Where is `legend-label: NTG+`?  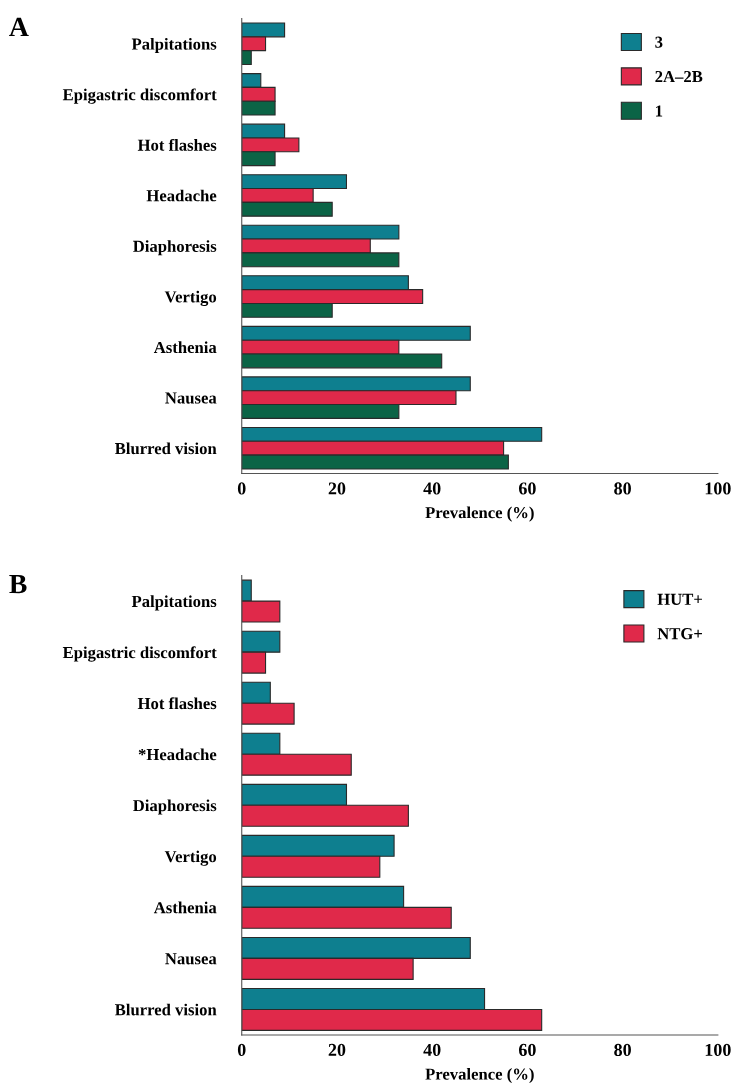 legend-label: NTG+ is located at coordinates (679, 634).